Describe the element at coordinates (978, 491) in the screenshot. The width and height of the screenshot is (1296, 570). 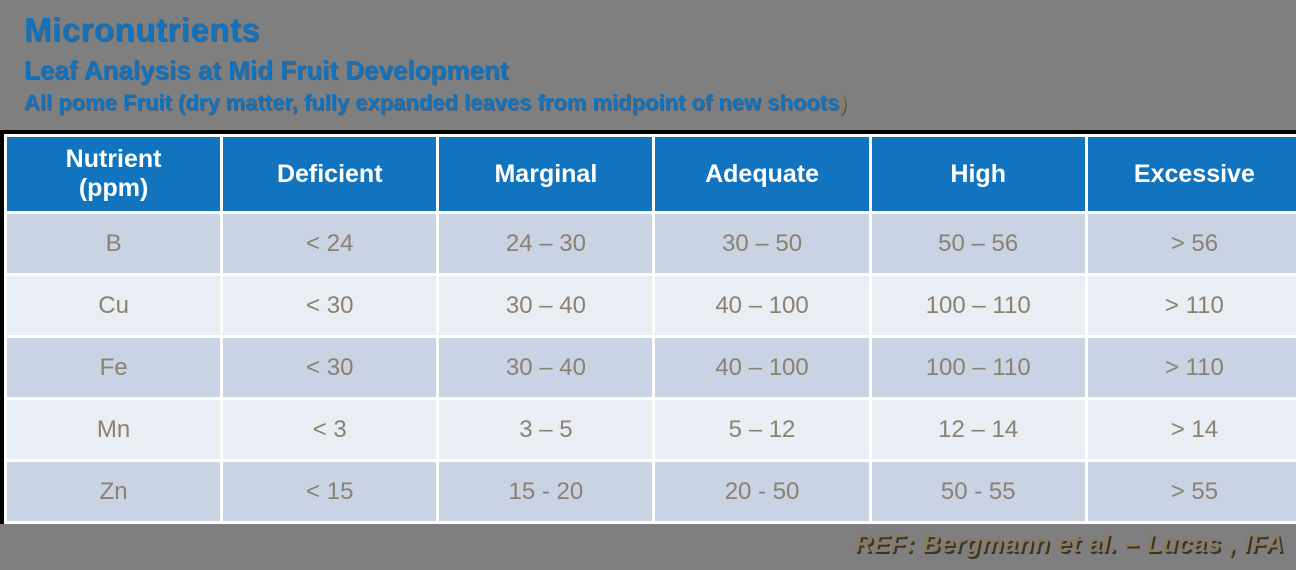
I see `cell-high: 50 - 55` at that location.